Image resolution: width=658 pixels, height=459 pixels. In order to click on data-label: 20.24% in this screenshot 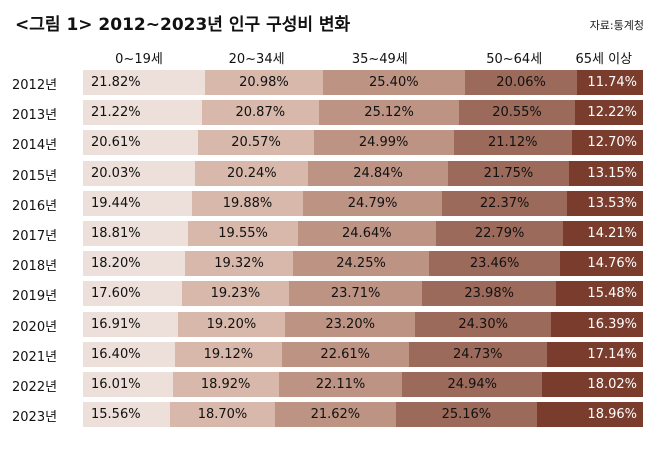, I will do `click(252, 173)`.